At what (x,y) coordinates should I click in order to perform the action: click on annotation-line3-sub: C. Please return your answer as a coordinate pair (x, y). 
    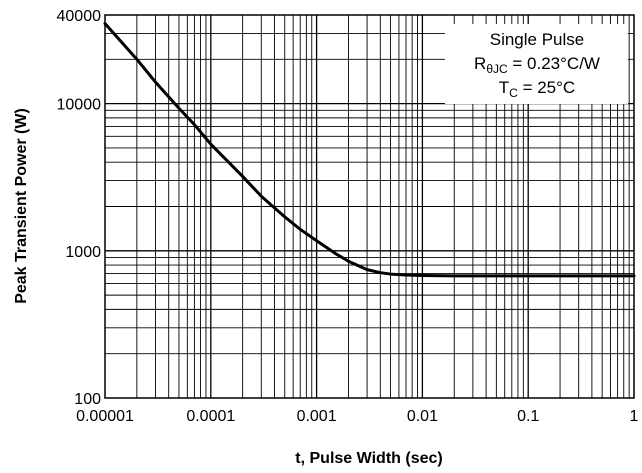
    Looking at the image, I should click on (513, 93).